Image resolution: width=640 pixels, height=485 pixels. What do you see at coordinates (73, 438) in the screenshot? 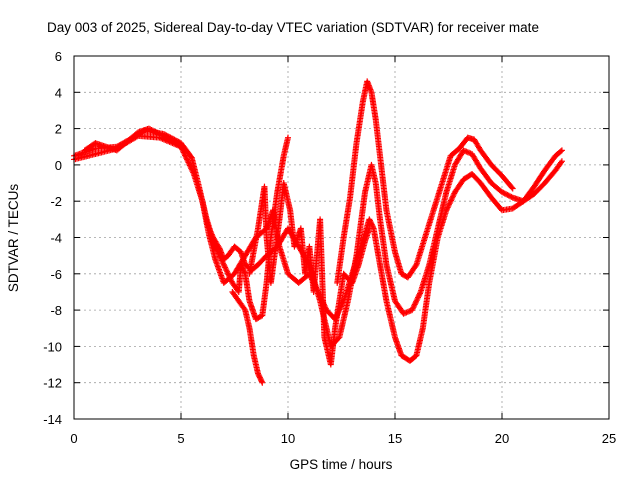
I see `x-tick-label: 0` at bounding box center [73, 438].